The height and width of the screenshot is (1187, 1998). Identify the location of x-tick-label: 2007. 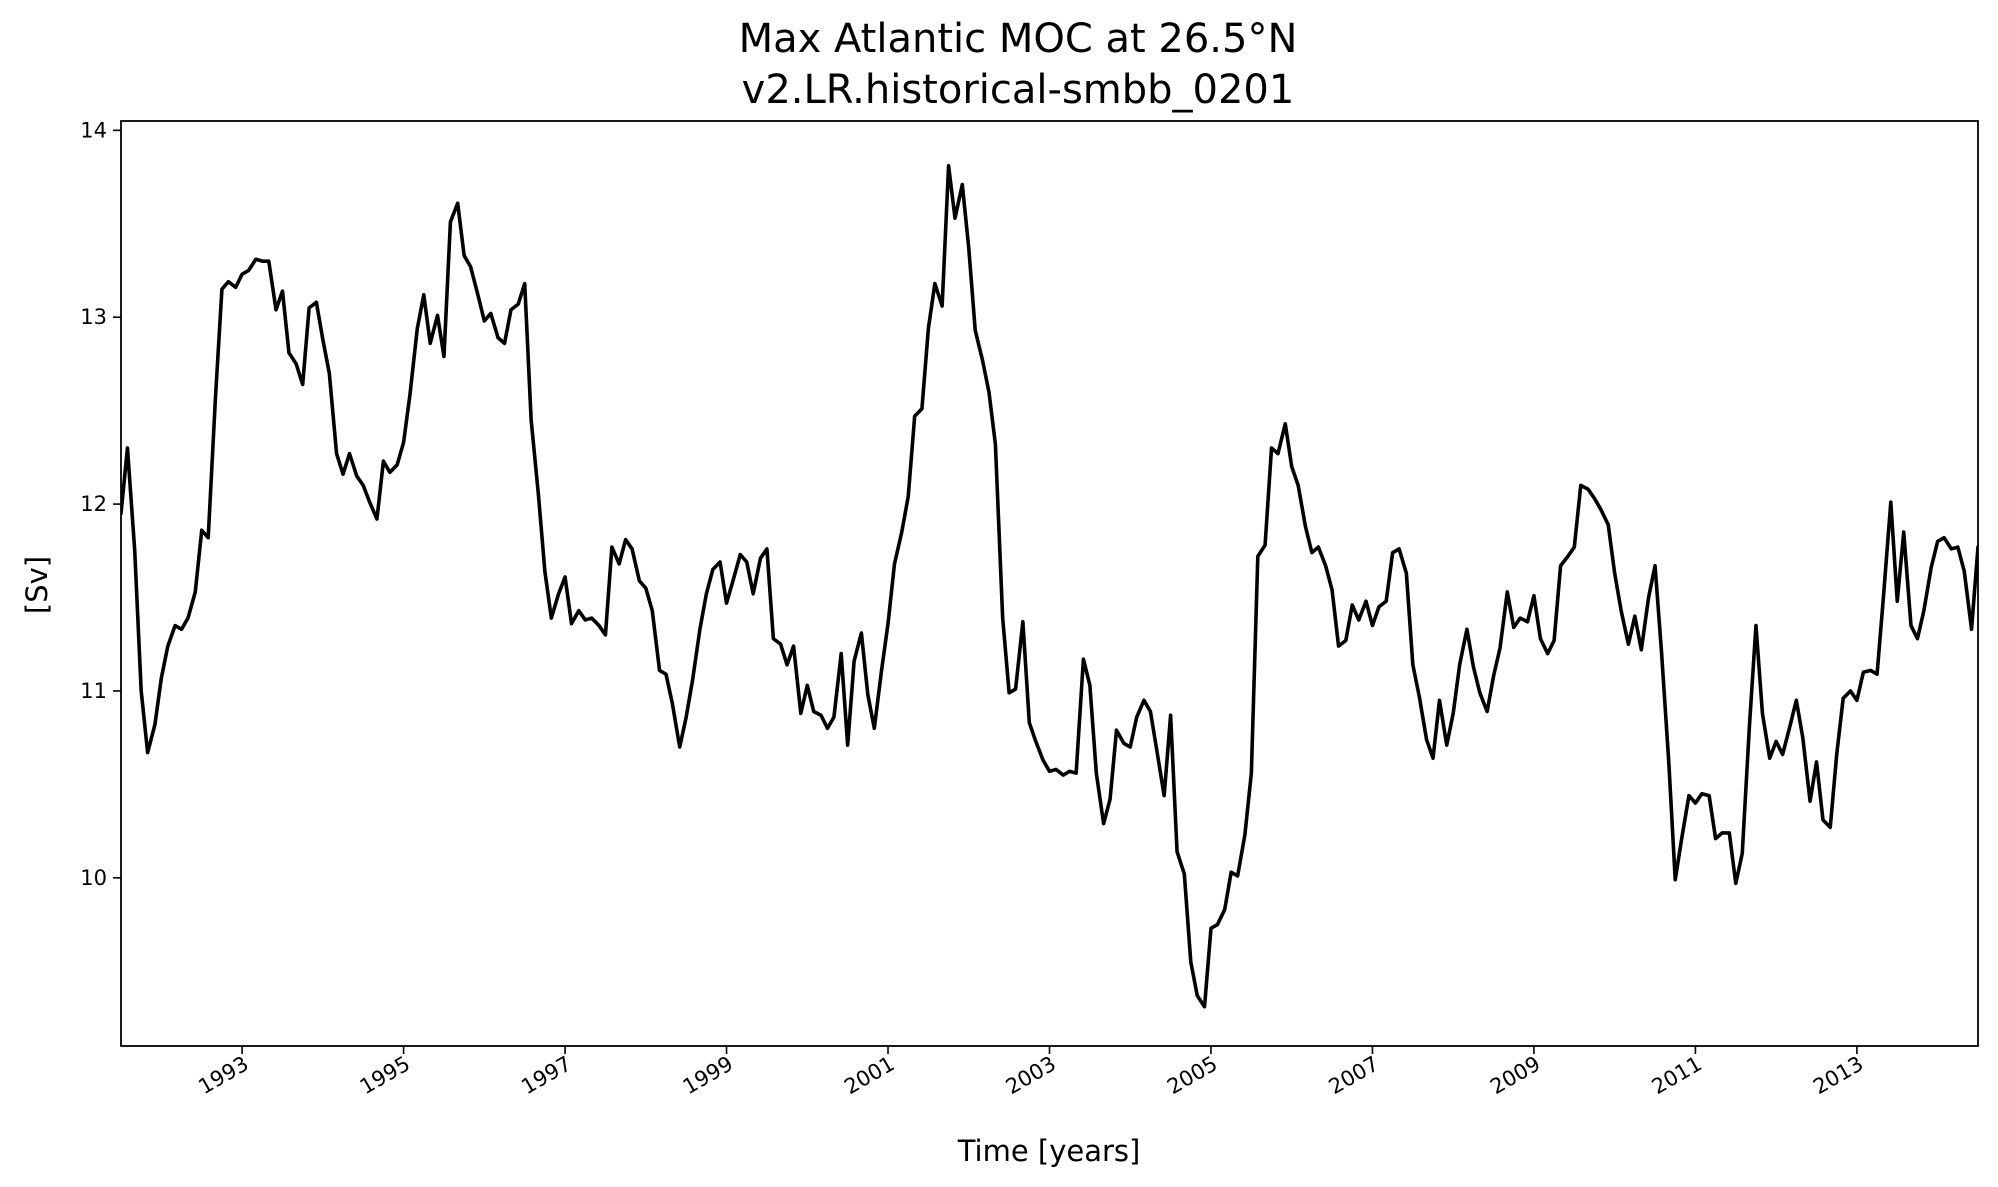
(1354, 1076).